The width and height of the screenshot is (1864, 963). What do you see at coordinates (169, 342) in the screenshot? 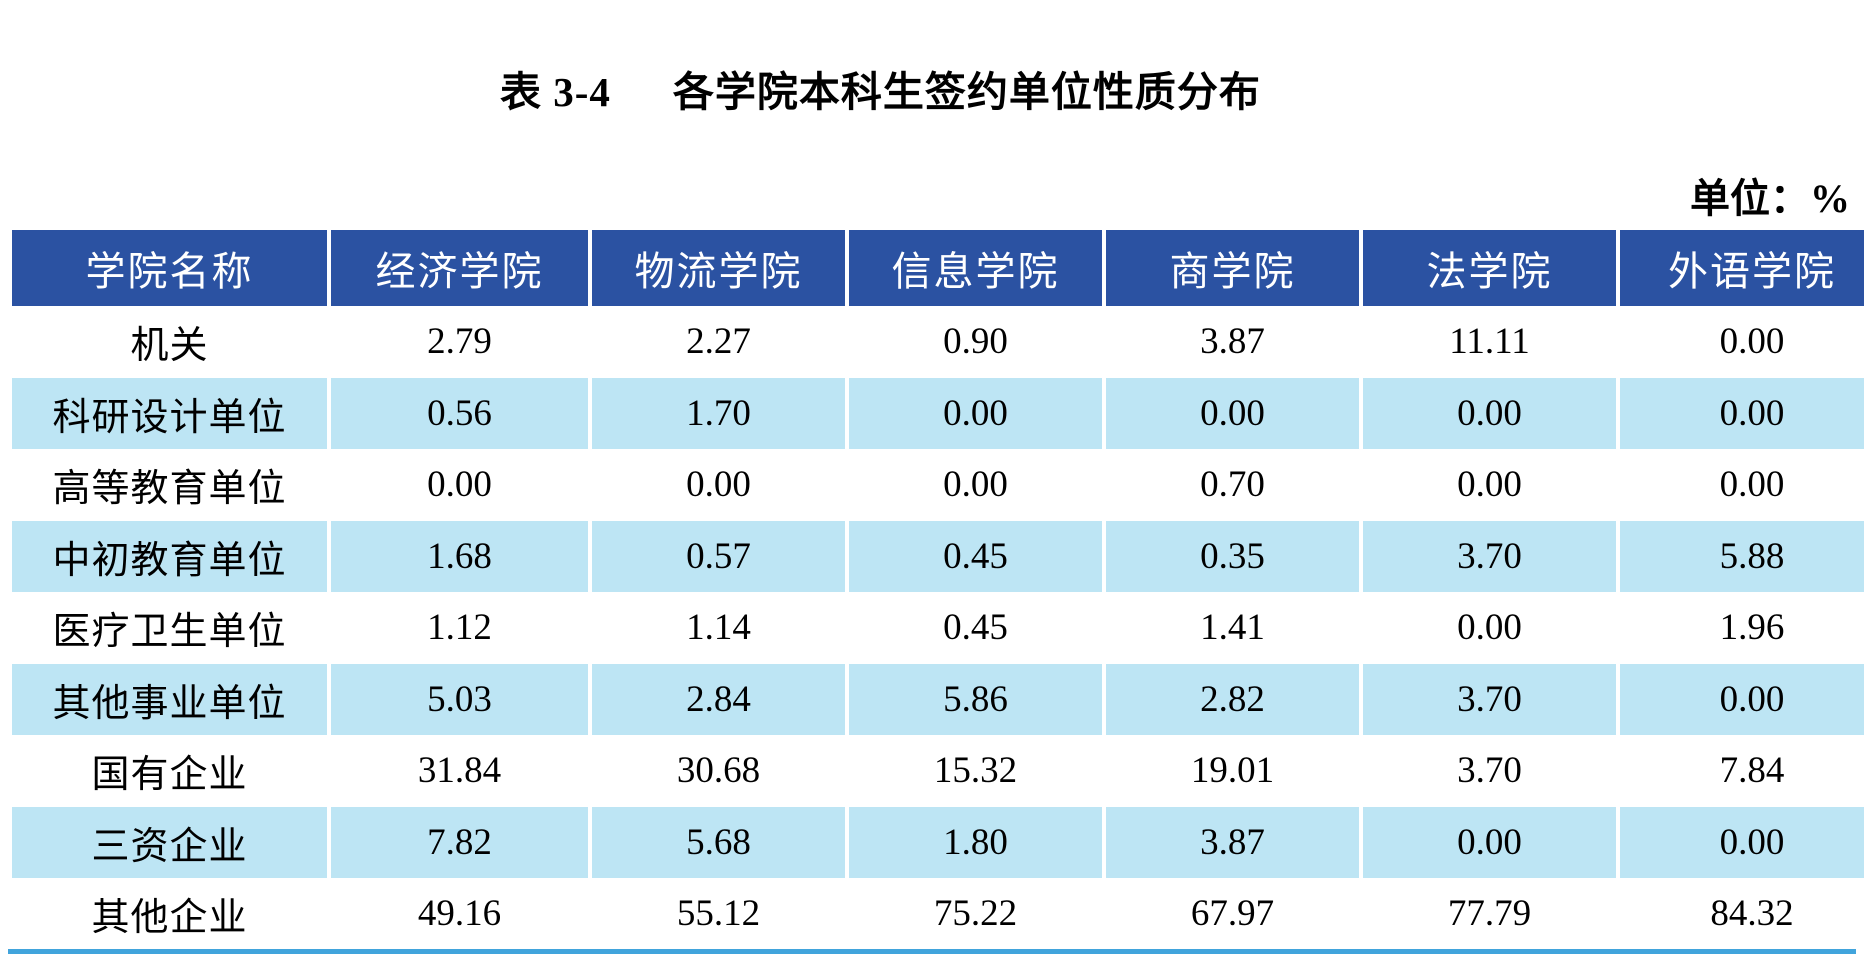
I see `row-label-cell: 机关` at bounding box center [169, 342].